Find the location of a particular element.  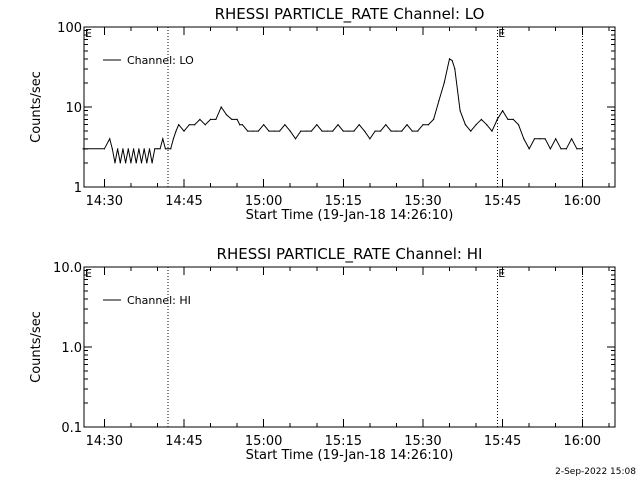

y-tick-label: 100 is located at coordinates (69, 28).